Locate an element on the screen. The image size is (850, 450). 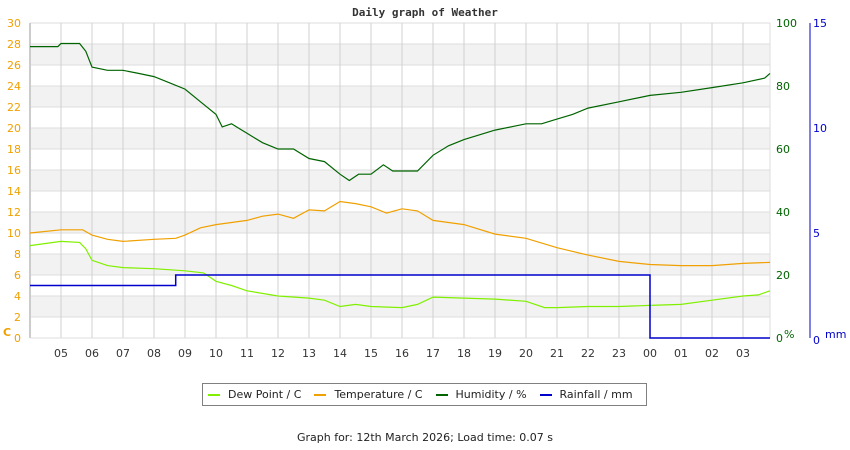
rainfall-line is located at coordinates (400, 306).